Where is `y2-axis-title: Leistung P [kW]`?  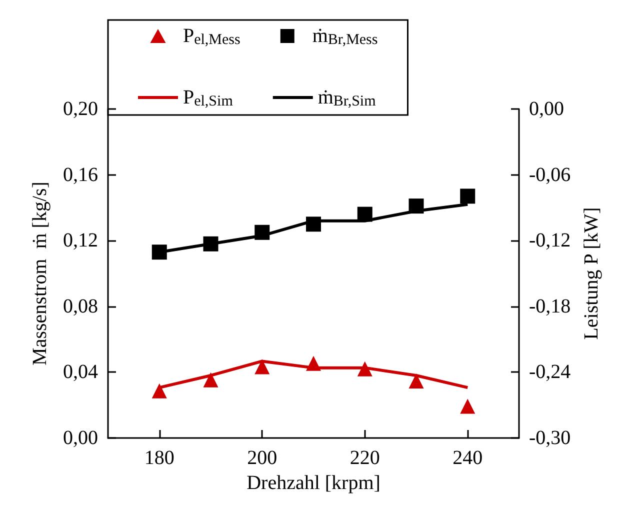
y2-axis-title: Leistung P [kW] is located at coordinates (591, 273).